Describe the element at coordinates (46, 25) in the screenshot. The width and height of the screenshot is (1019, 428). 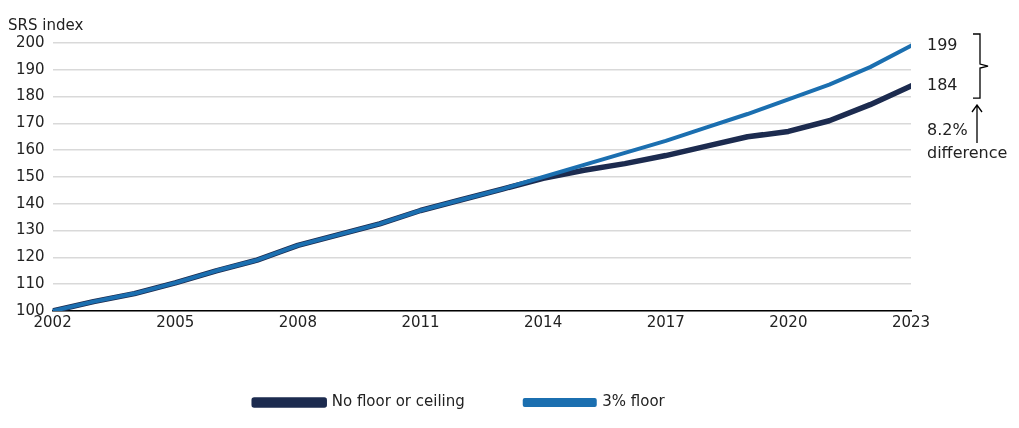
I see `y-axis-title: SRS index` at that location.